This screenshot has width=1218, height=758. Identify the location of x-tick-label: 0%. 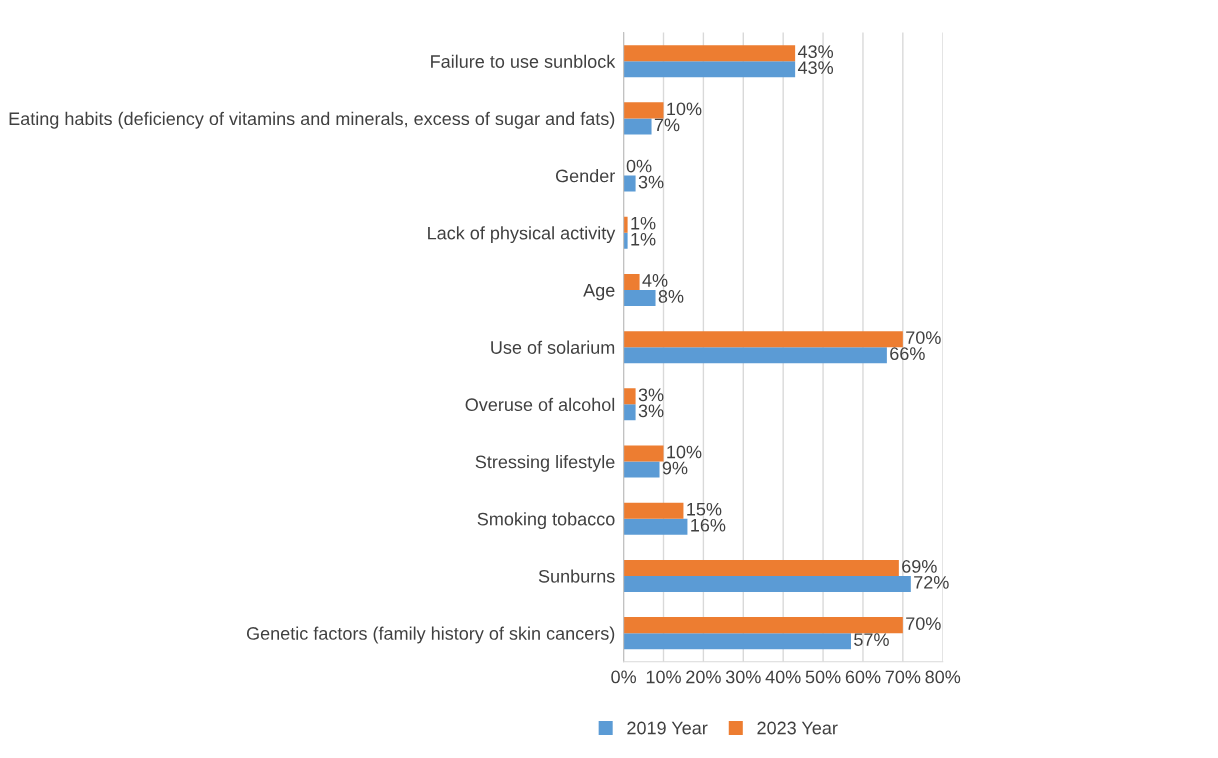
(624, 677).